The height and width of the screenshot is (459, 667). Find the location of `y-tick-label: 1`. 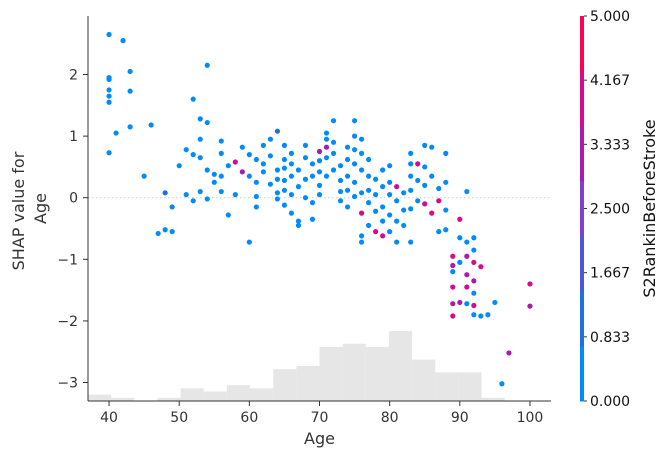

y-tick-label: 1 is located at coordinates (73, 137).